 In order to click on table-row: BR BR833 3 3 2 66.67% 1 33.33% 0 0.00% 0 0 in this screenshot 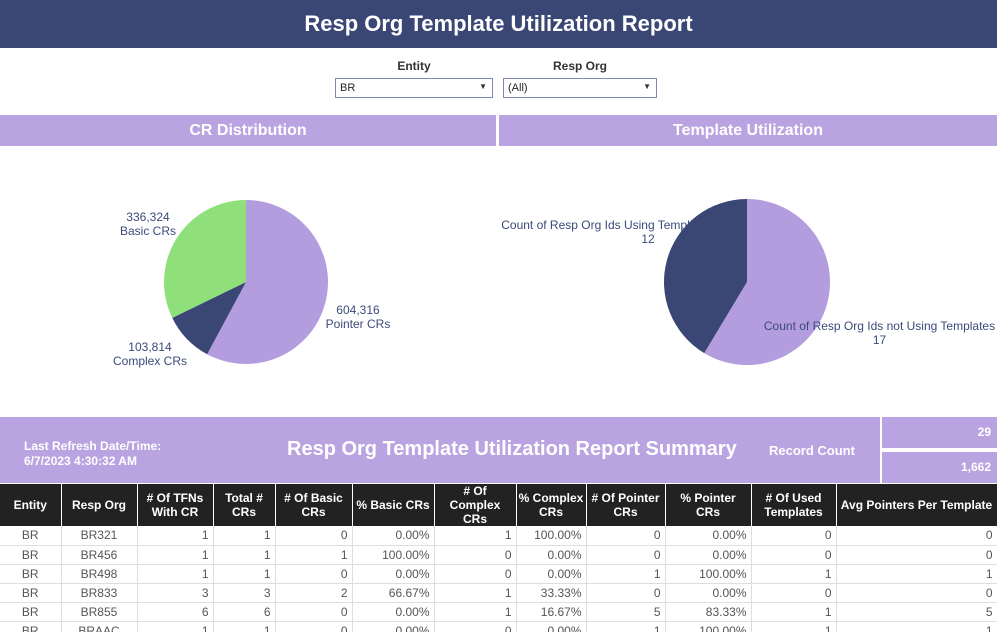, I will do `click(498, 593)`.